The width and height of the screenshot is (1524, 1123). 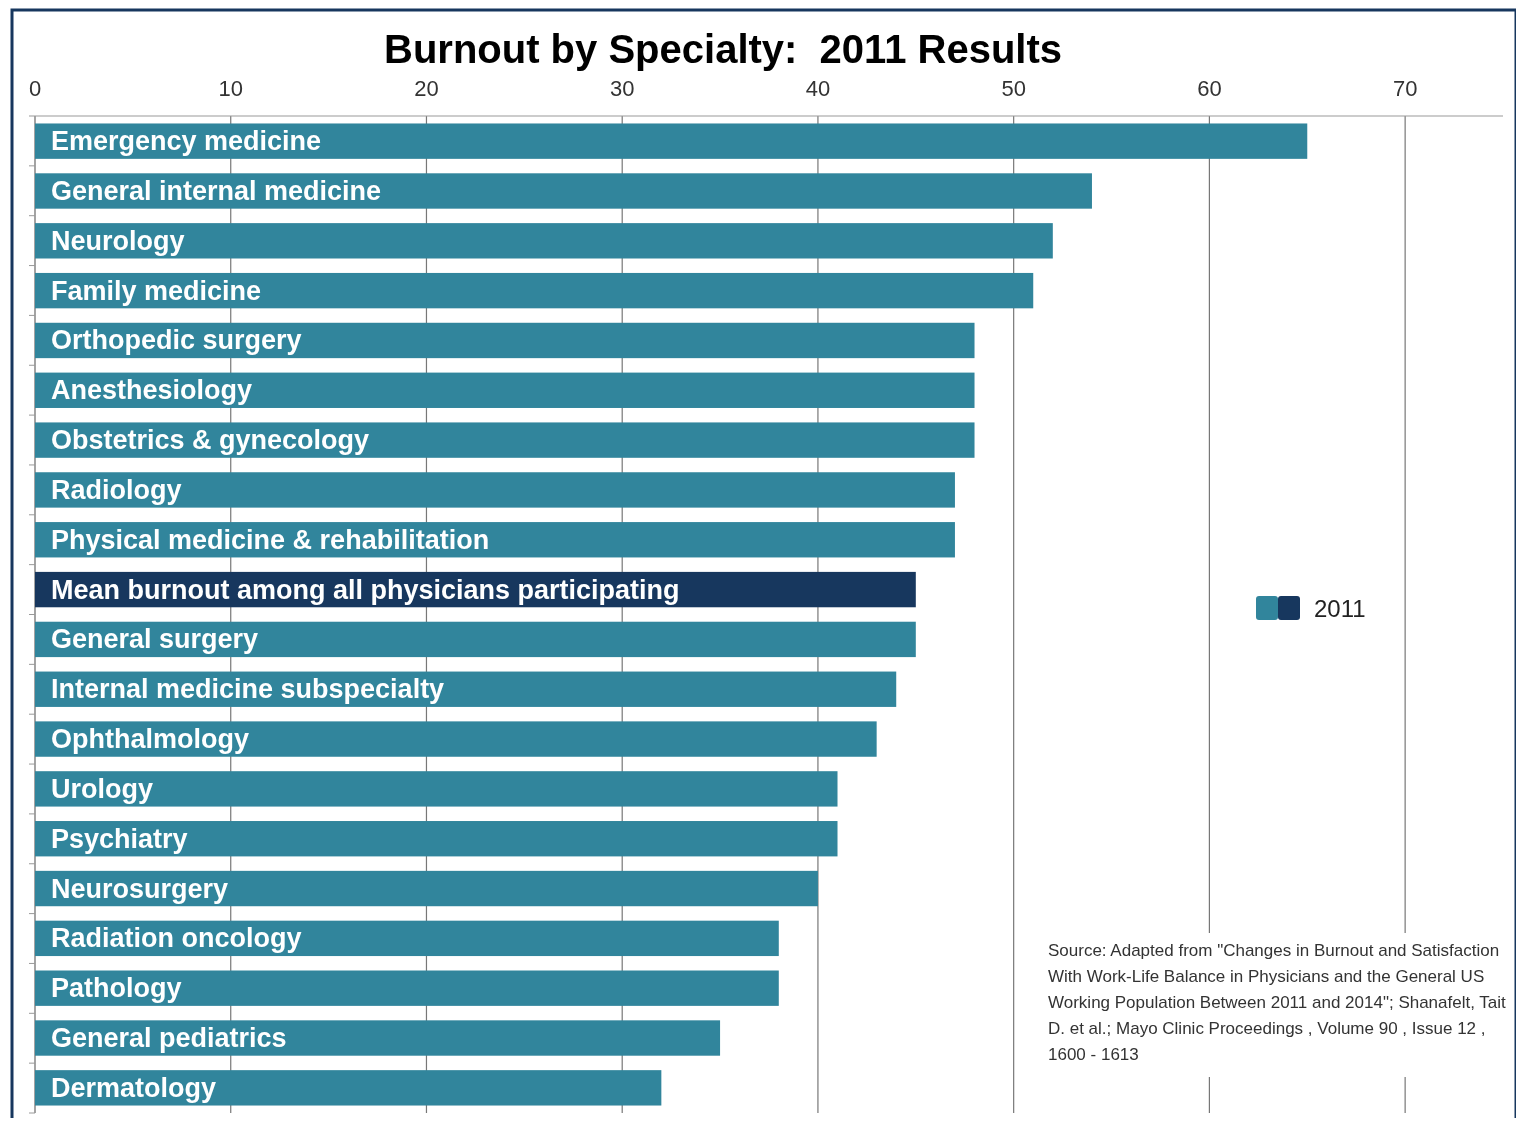 I want to click on x-tick-label: 0, so click(x=35, y=88).